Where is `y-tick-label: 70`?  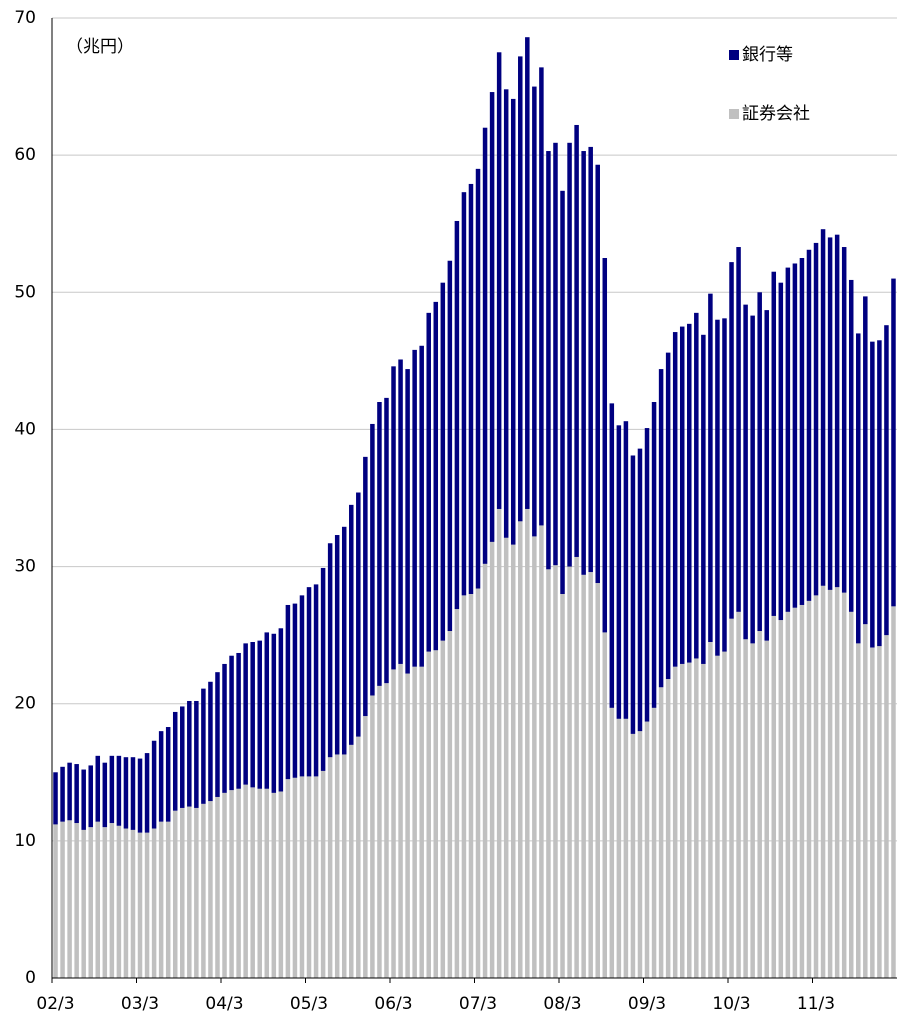 y-tick-label: 70 is located at coordinates (25, 18).